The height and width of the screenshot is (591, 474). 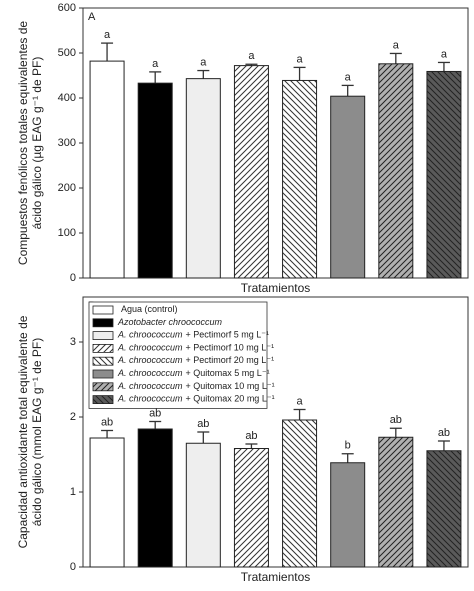 I want to click on legend-label: Agua (control), so click(x=149, y=309).